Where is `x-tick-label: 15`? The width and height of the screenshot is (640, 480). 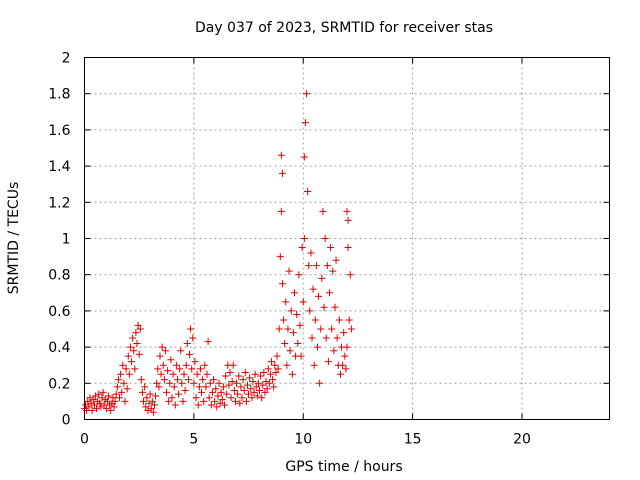
x-tick-label: 15 is located at coordinates (413, 440).